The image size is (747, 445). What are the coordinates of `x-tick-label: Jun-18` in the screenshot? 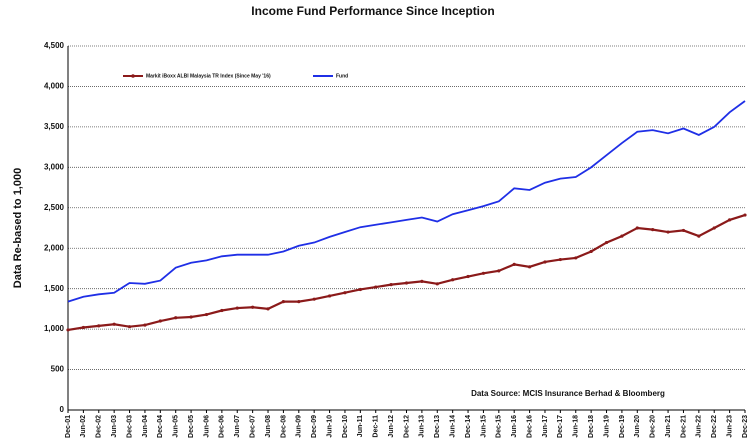 It's located at (576, 426).